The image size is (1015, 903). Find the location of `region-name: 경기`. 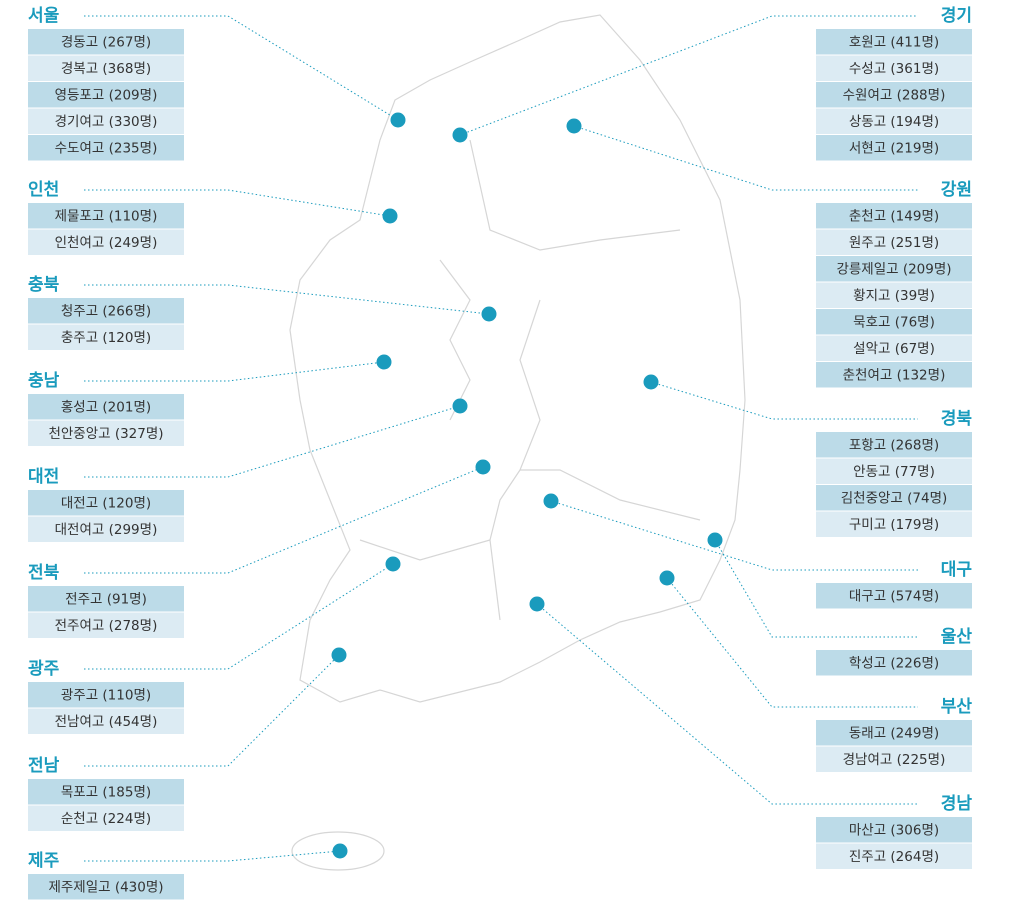

region-name: 경기 is located at coordinates (956, 16).